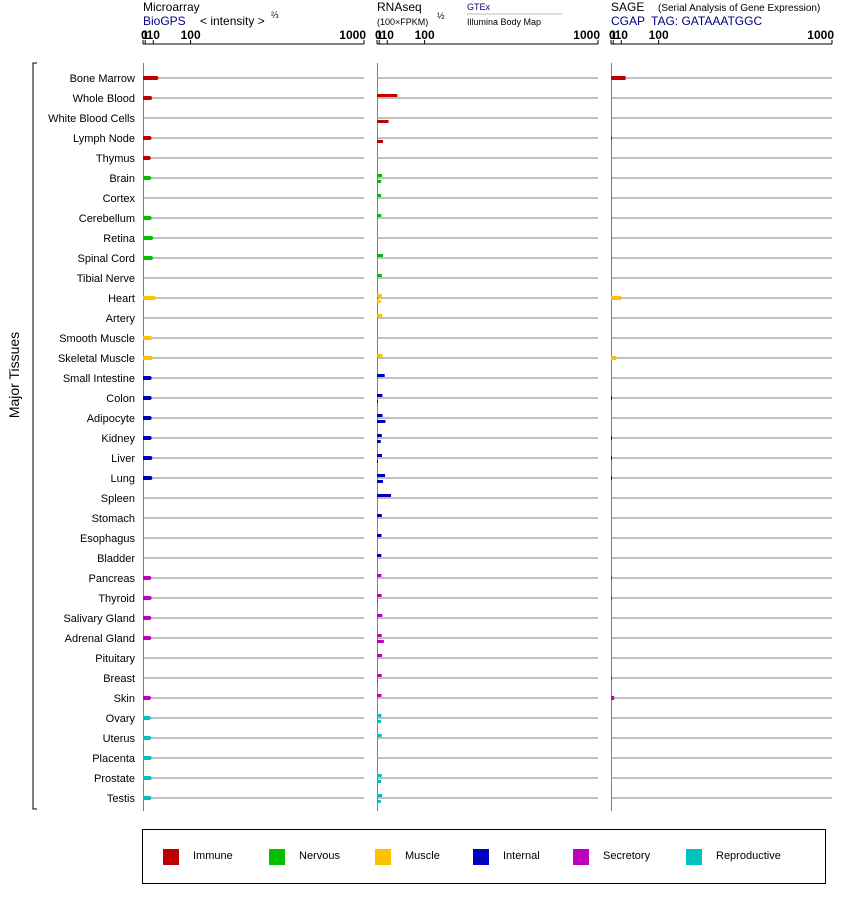 The height and width of the screenshot is (900, 842). Describe the element at coordinates (100, 639) in the screenshot. I see `tissue-label-adrenal-gland: Adrenal Gland` at that location.